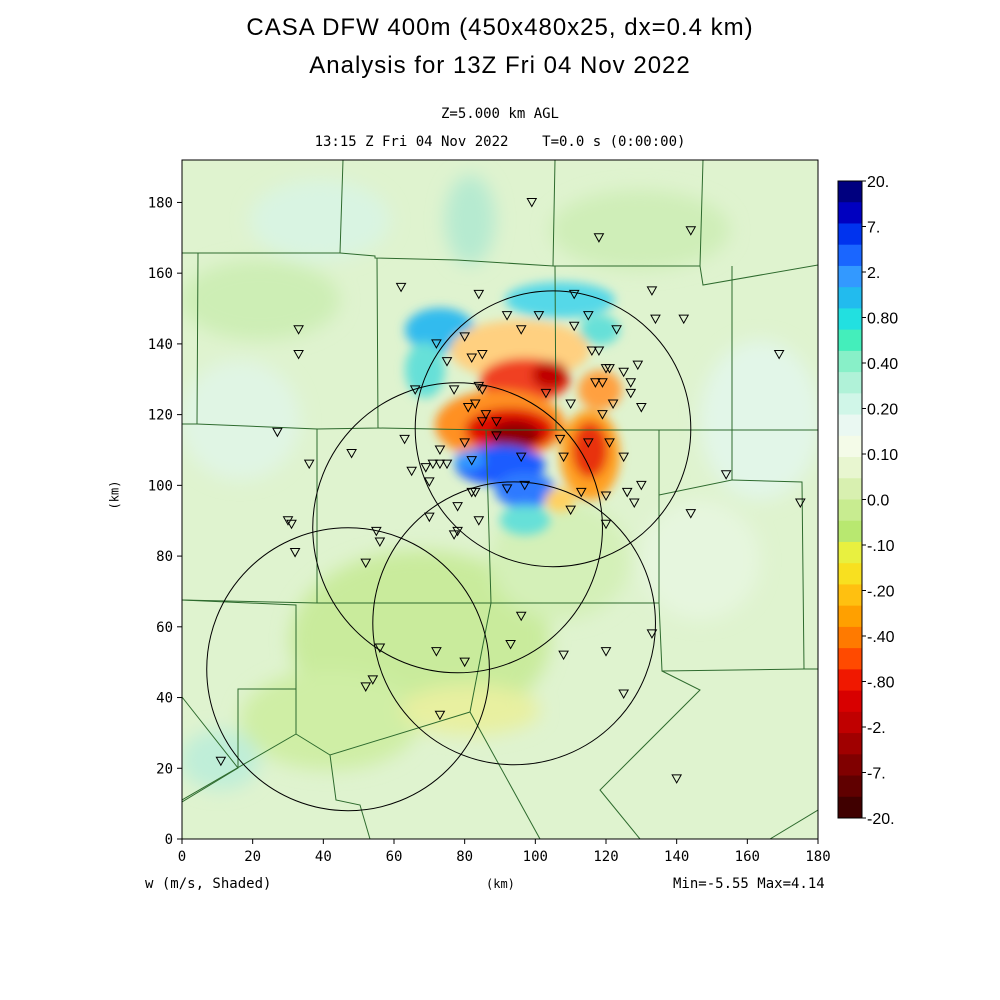 This screenshot has height=1000, width=1000. Describe the element at coordinates (881, 592) in the screenshot. I see `colorbar-label: -.20` at that location.